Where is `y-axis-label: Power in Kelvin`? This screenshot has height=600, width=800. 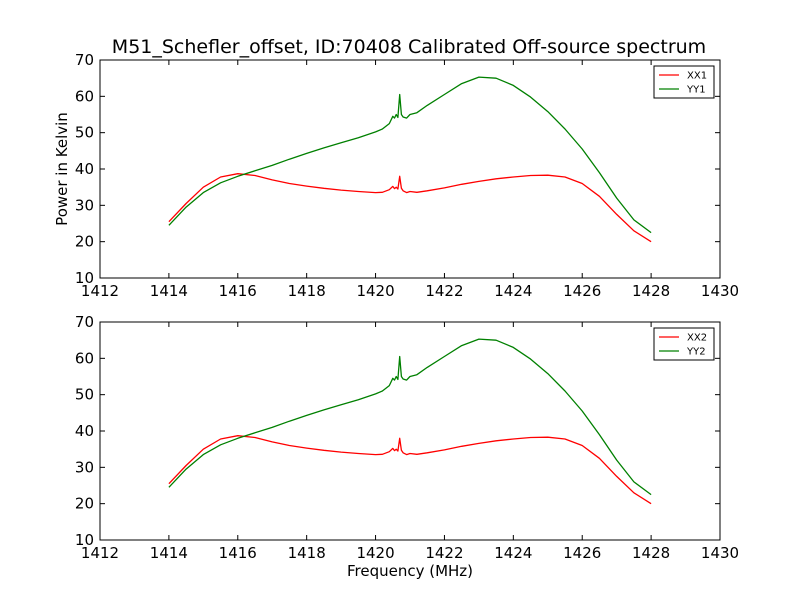 y-axis-label: Power in Kelvin is located at coordinates (62, 169).